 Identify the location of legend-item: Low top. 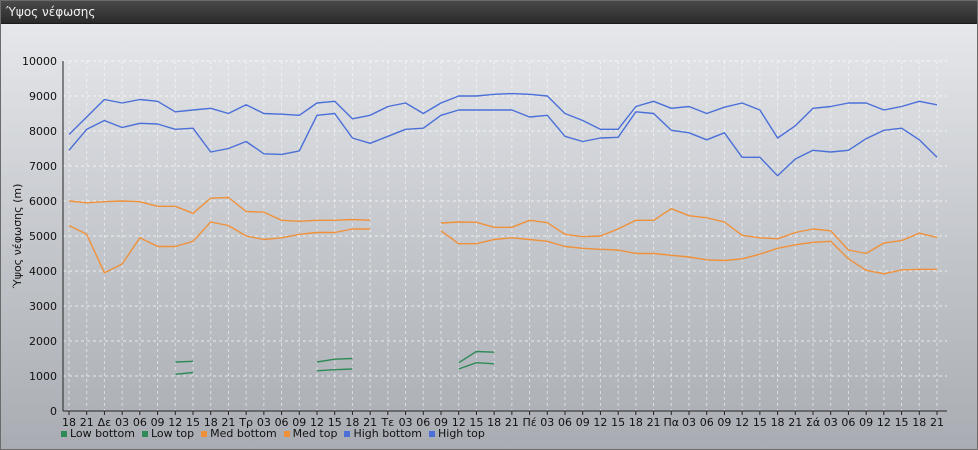
(168, 433).